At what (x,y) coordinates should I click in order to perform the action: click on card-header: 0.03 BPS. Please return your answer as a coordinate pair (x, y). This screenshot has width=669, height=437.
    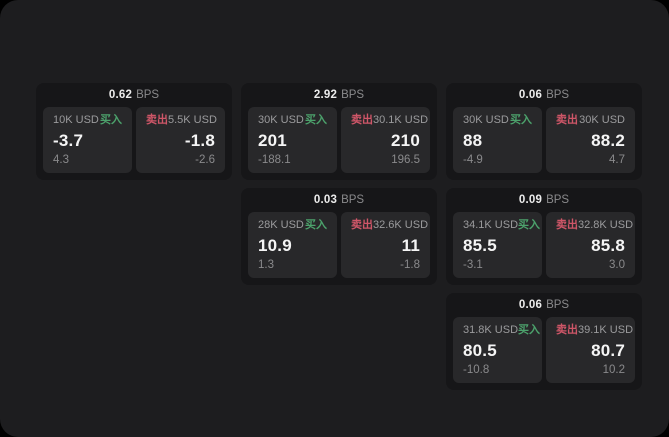
    Looking at the image, I should click on (339, 200).